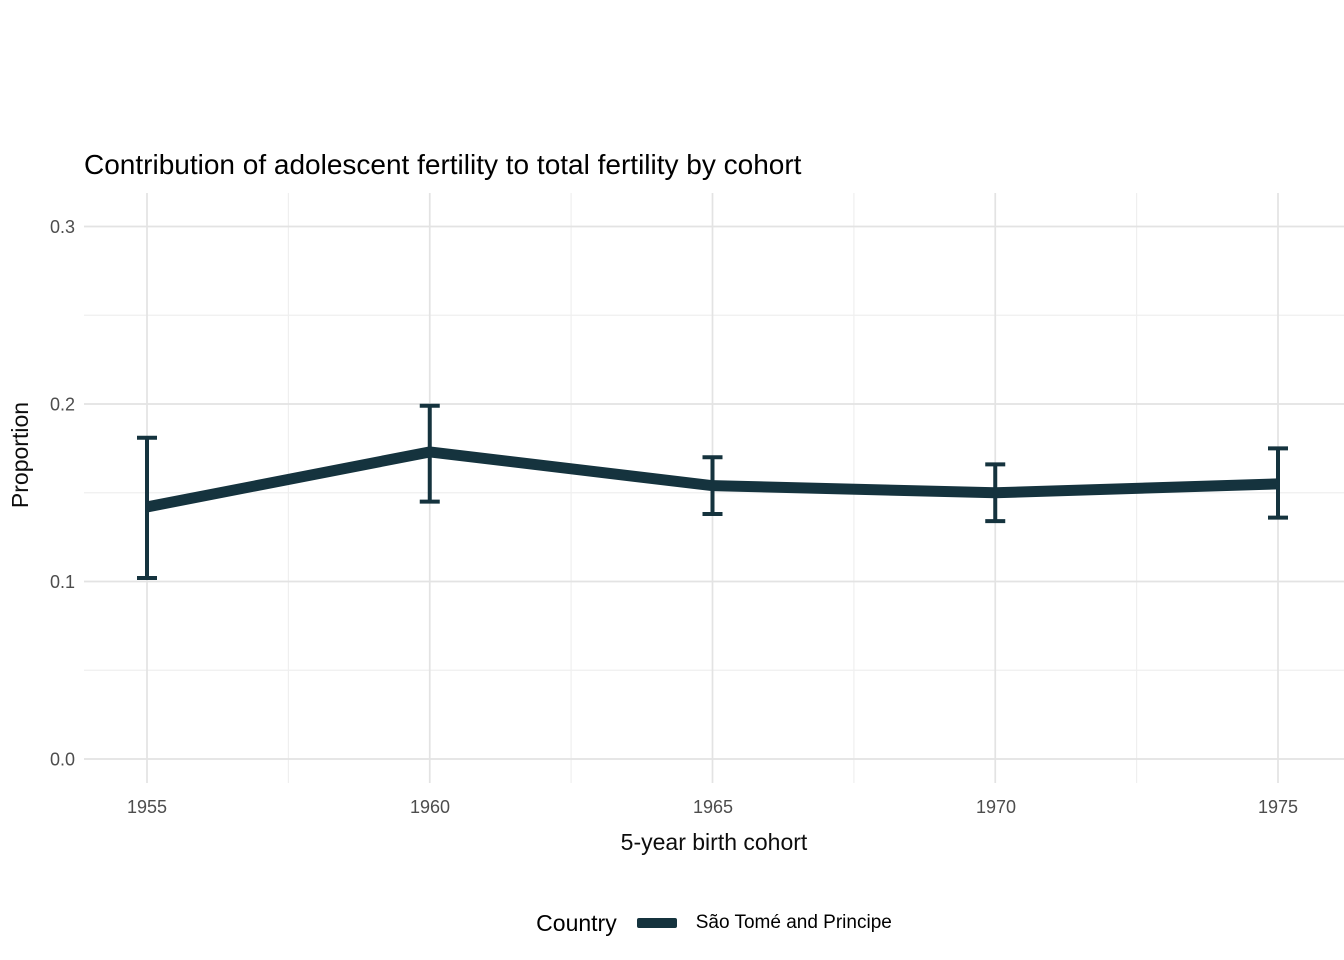 This screenshot has width=1344, height=960. I want to click on legend: Country São Tomé and Principe, so click(714, 923).